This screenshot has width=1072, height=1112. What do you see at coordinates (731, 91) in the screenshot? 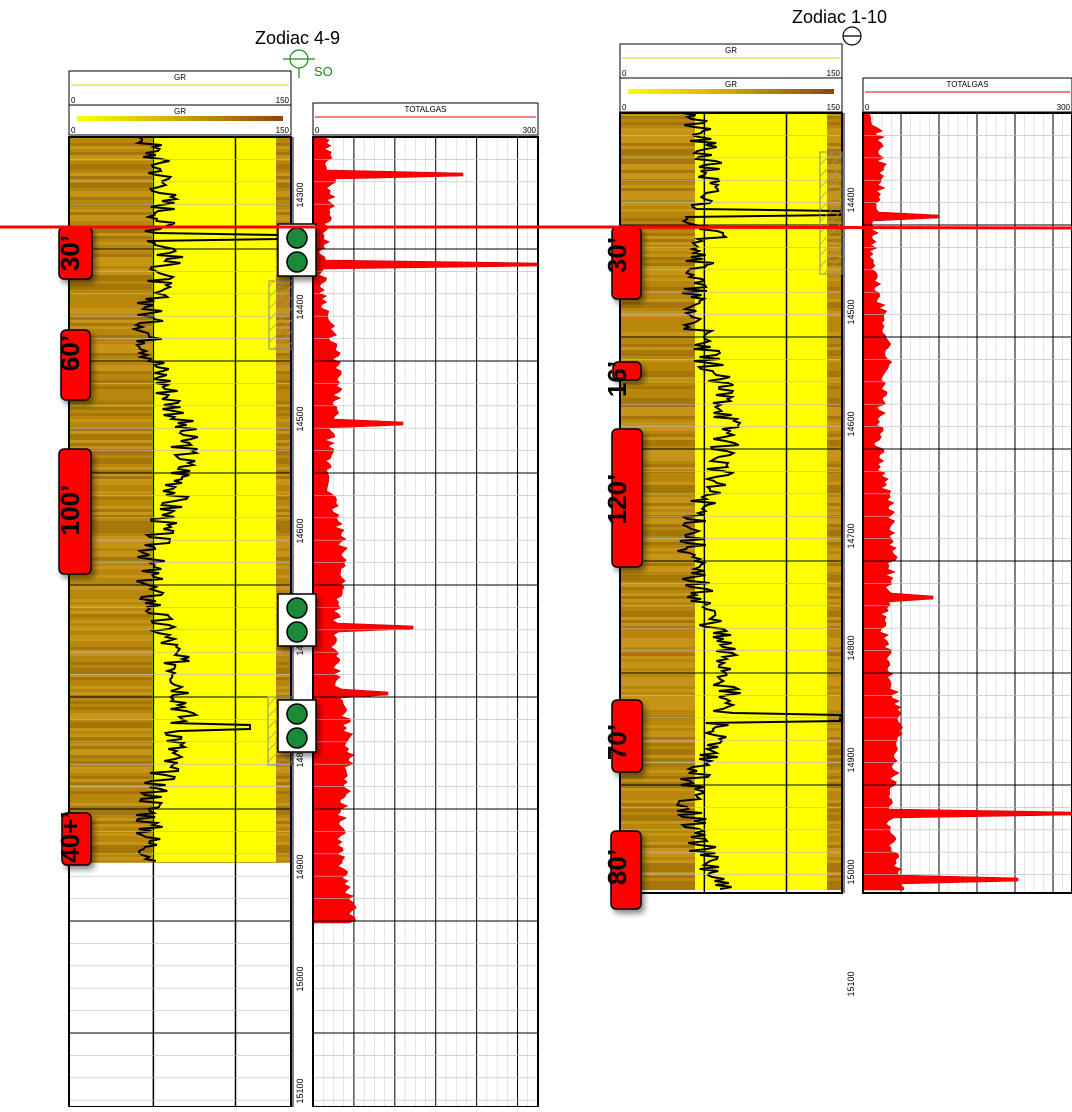
I see `w2-gr-header-bottom-scale-bar` at bounding box center [731, 91].